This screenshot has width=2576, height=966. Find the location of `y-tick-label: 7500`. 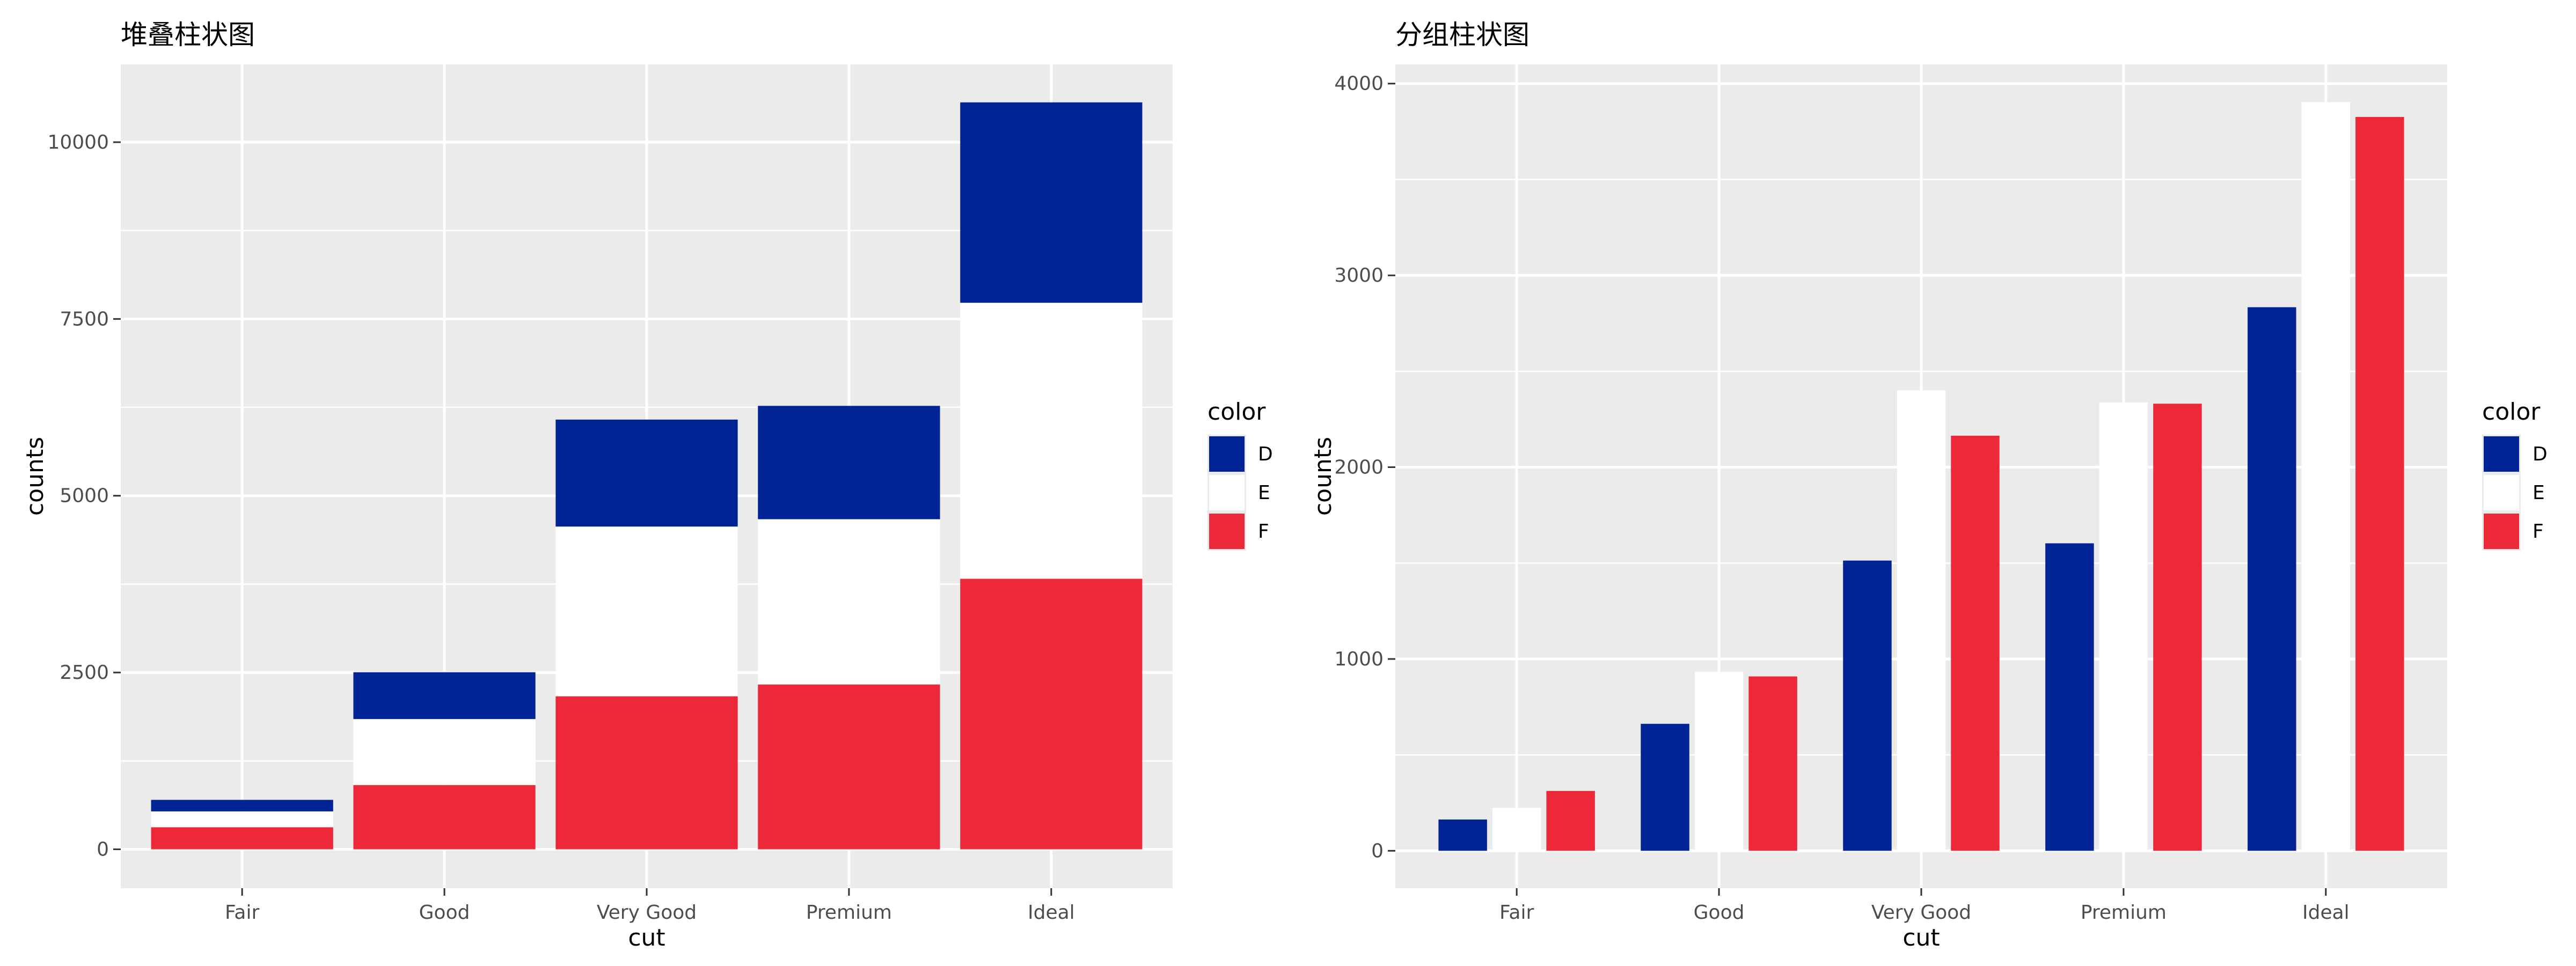

y-tick-label: 7500 is located at coordinates (84, 319).